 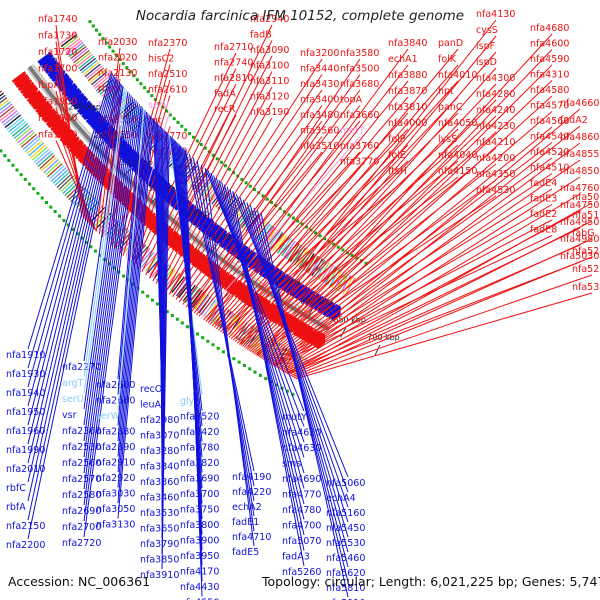 What do you see at coordinates (190, 401) in the screenshot?
I see `reverse-gene-label: glyU` at bounding box center [190, 401].